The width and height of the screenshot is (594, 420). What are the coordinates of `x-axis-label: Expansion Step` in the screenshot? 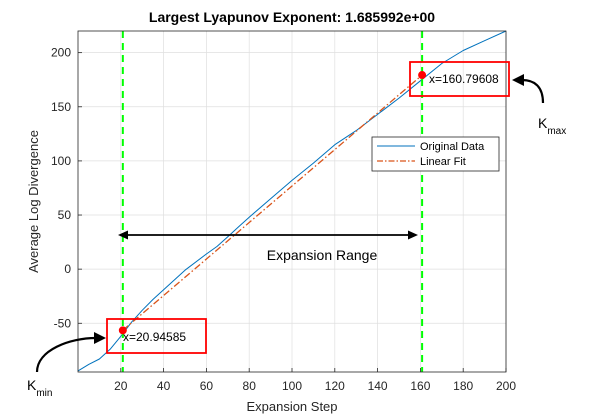 It's located at (291, 406).